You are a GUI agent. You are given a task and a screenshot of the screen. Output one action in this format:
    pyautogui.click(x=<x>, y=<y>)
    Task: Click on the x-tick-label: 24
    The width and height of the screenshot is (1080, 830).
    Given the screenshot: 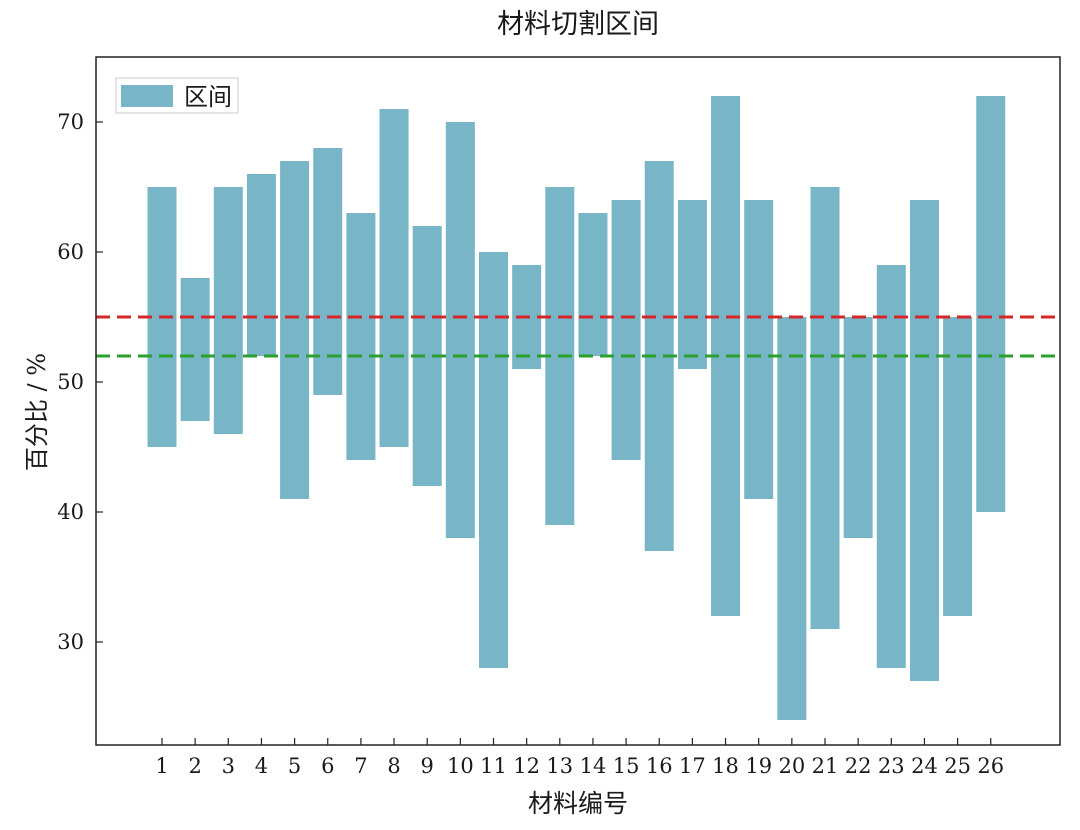 What is the action you would take?
    pyautogui.click(x=924, y=766)
    